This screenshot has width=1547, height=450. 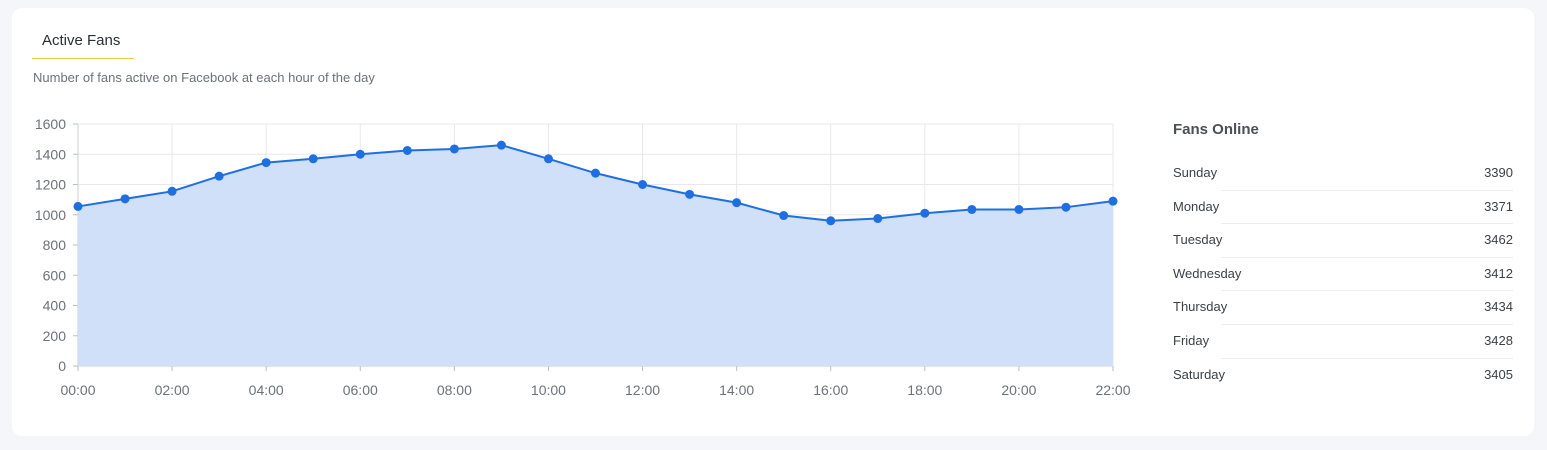 I want to click on x-tick-label: 12:00, so click(x=642, y=390).